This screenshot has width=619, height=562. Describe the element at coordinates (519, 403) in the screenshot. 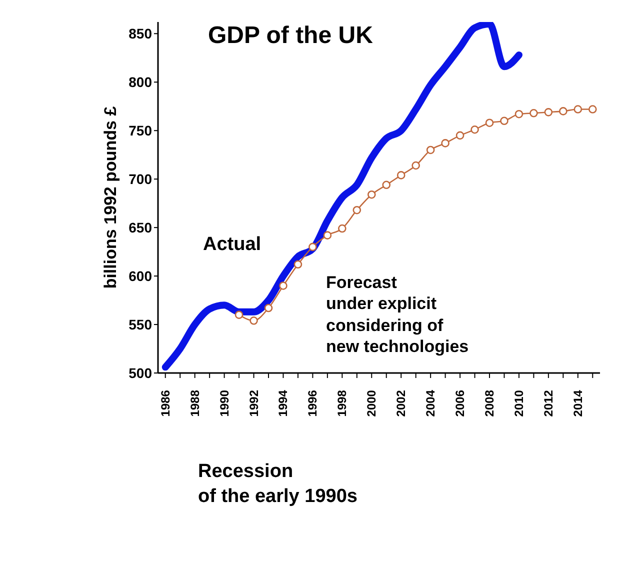

I see `x-tick-label: 2010` at that location.